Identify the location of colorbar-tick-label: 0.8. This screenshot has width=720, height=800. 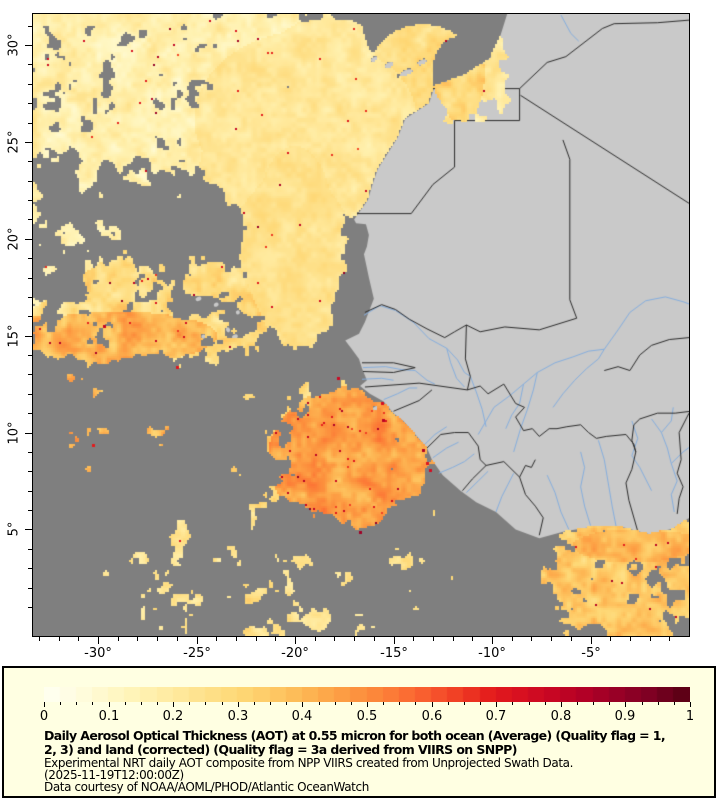
(561, 716).